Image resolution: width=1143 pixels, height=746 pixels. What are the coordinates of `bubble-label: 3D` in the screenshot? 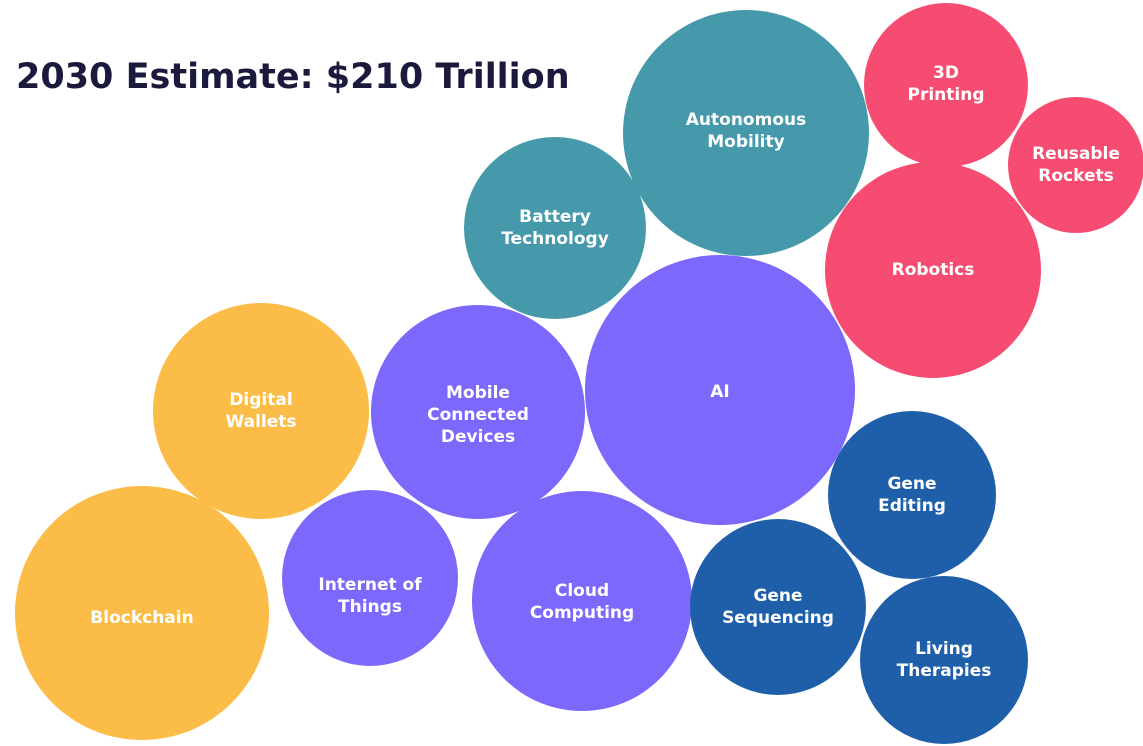 It's located at (946, 73).